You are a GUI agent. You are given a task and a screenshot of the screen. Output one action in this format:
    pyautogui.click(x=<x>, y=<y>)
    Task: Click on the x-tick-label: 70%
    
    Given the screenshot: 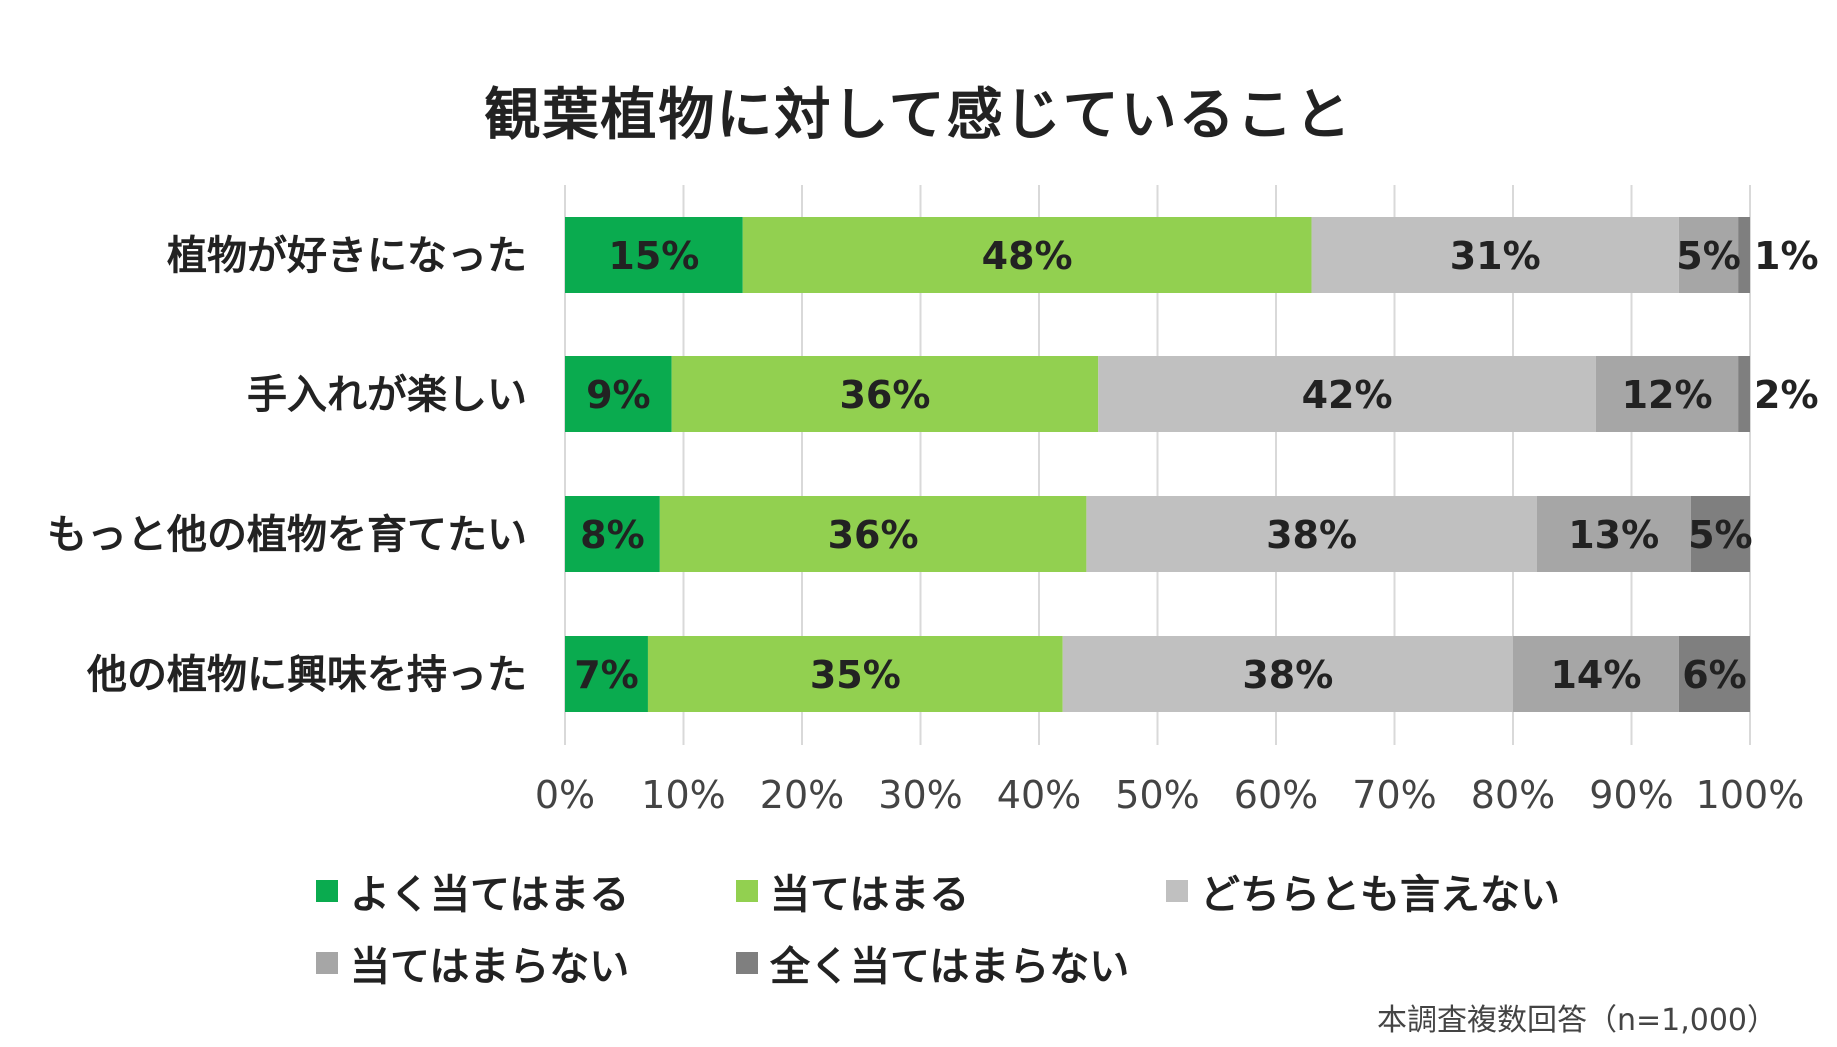 What is the action you would take?
    pyautogui.click(x=1394, y=795)
    